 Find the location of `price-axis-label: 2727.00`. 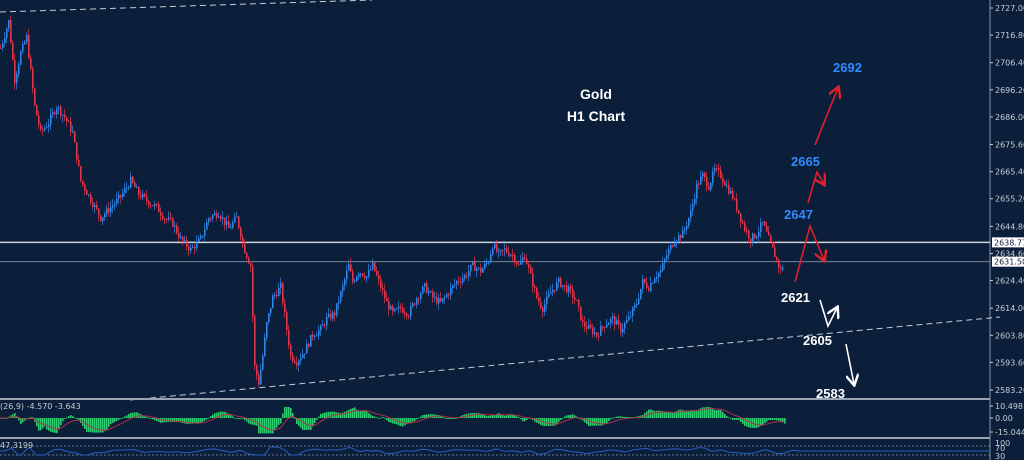

price-axis-label: 2727.00 is located at coordinates (1009, 8).